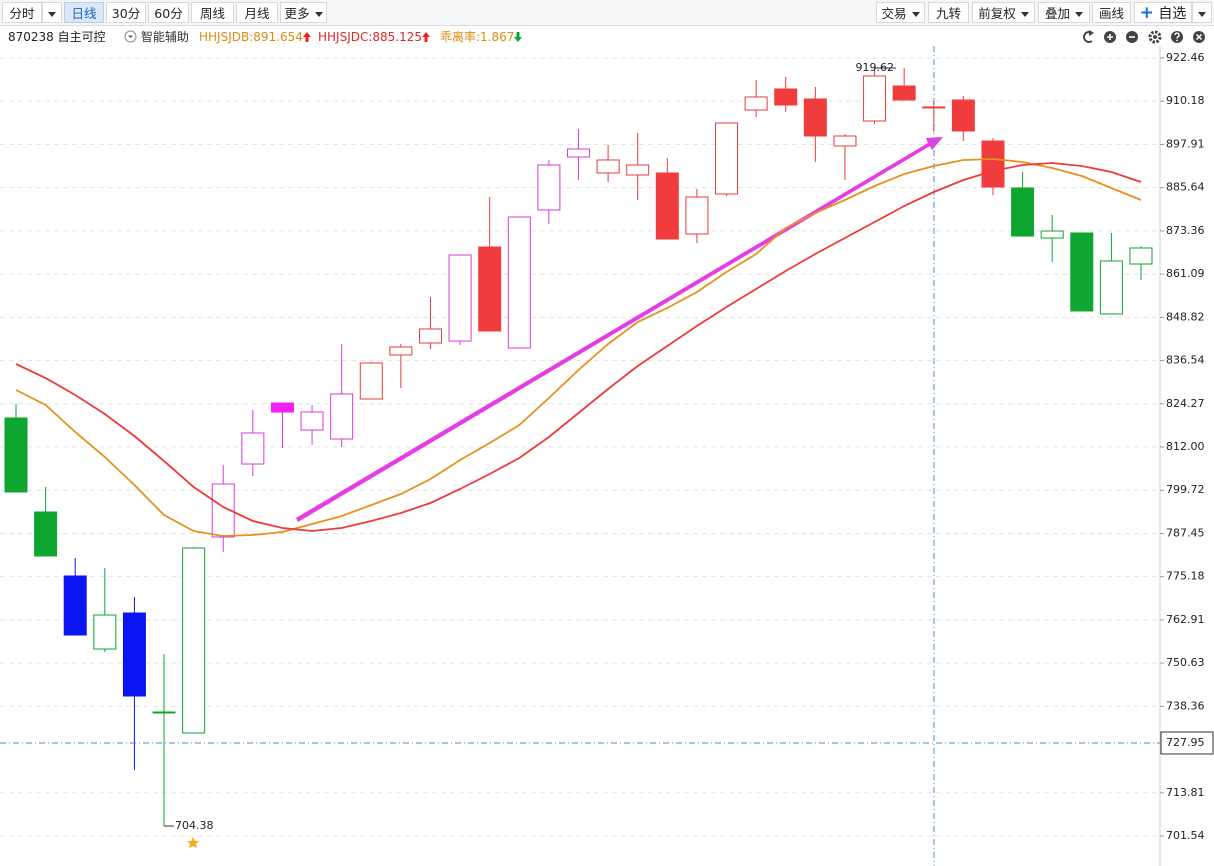 Image resolution: width=1214 pixels, height=866 pixels. What do you see at coordinates (22, 12) in the screenshot?
I see `tab: 分时` at bounding box center [22, 12].